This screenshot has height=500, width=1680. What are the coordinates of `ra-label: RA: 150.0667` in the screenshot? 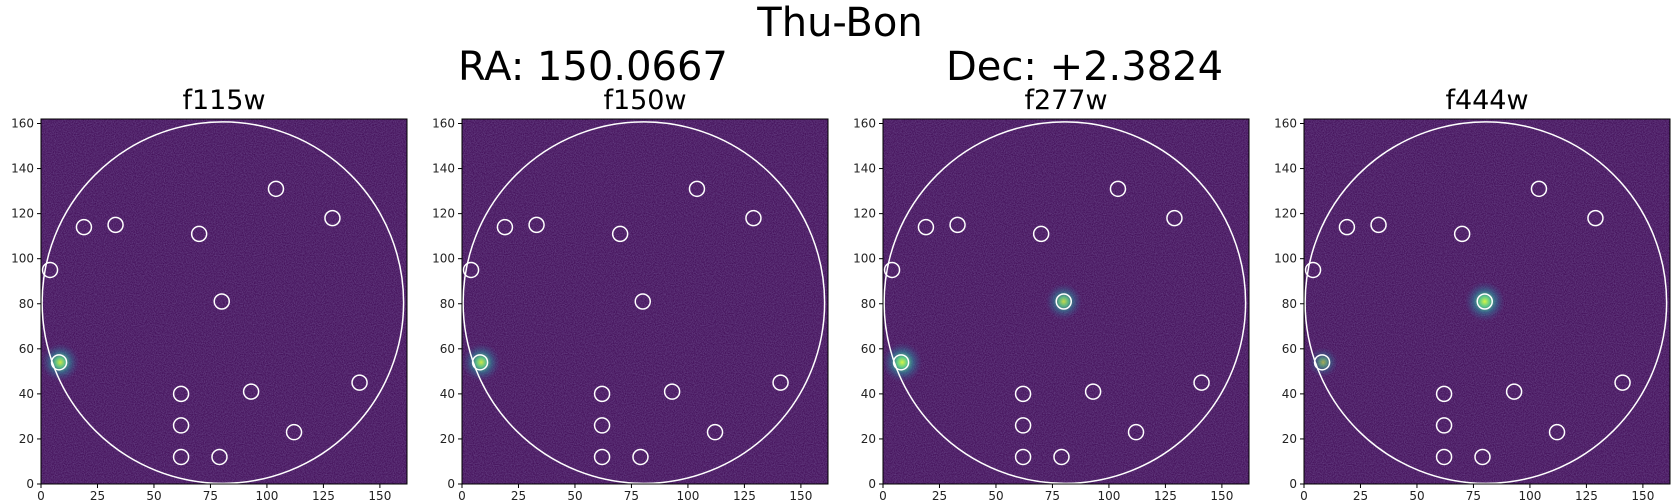 It's located at (593, 67).